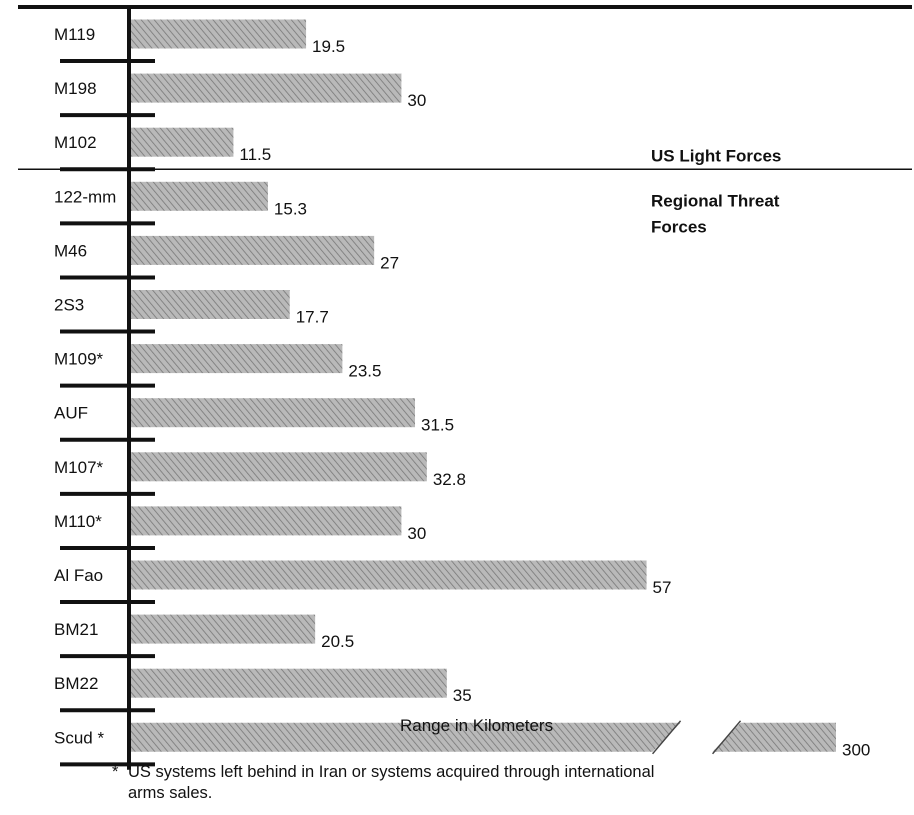 The height and width of the screenshot is (815, 914). I want to click on value-label-bm22: 35, so click(462, 695).